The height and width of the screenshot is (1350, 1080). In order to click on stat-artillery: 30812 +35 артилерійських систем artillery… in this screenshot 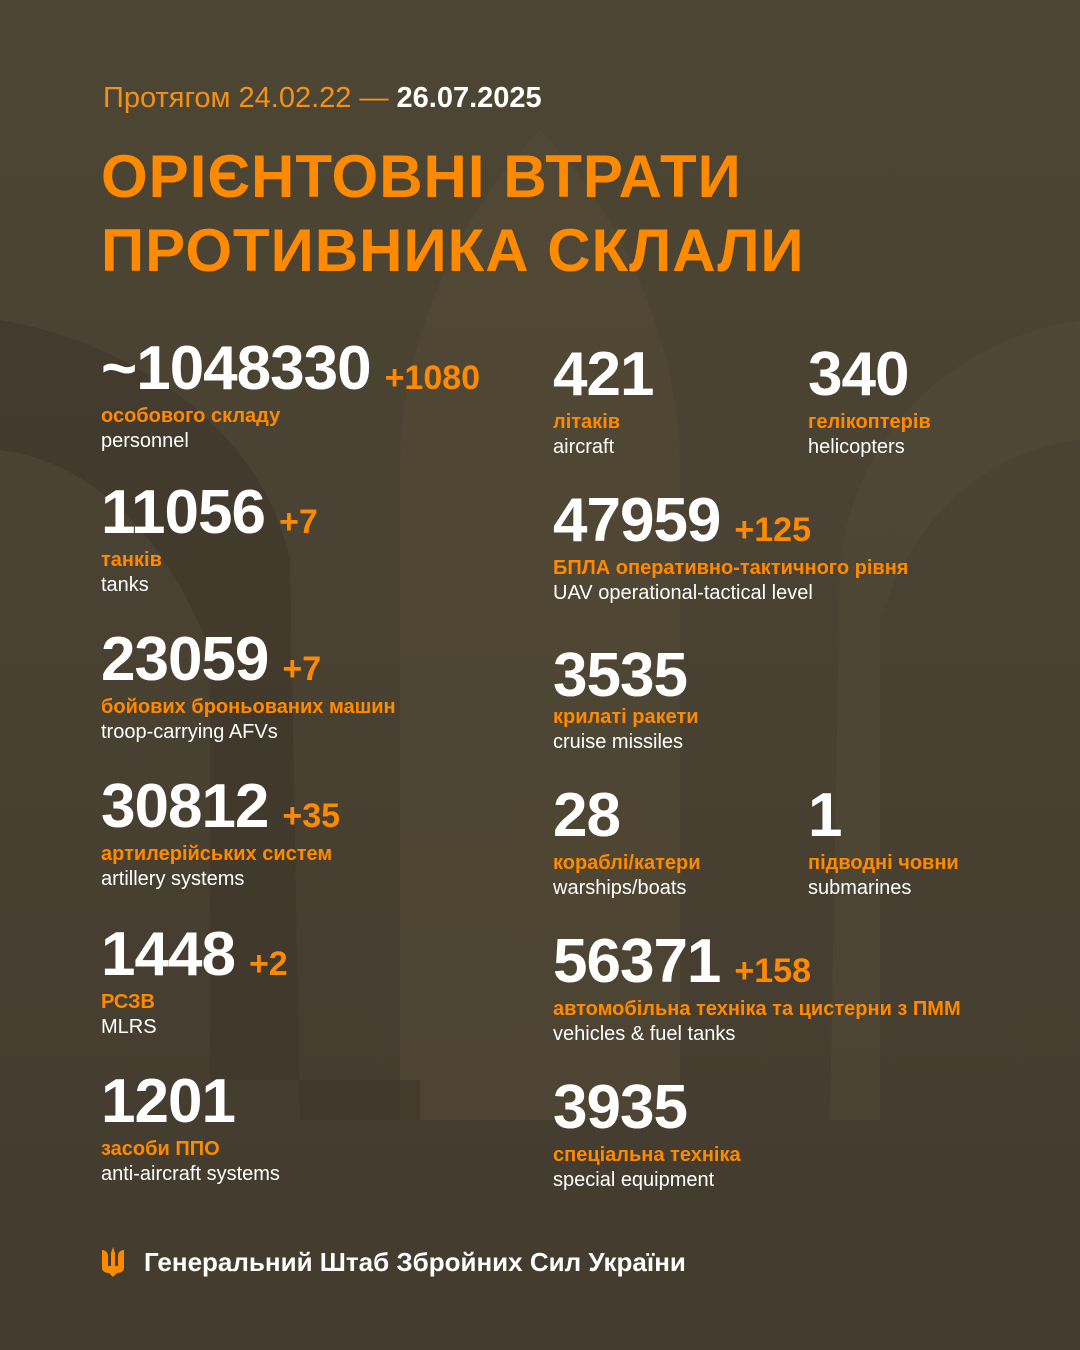, I will do `click(220, 834)`.